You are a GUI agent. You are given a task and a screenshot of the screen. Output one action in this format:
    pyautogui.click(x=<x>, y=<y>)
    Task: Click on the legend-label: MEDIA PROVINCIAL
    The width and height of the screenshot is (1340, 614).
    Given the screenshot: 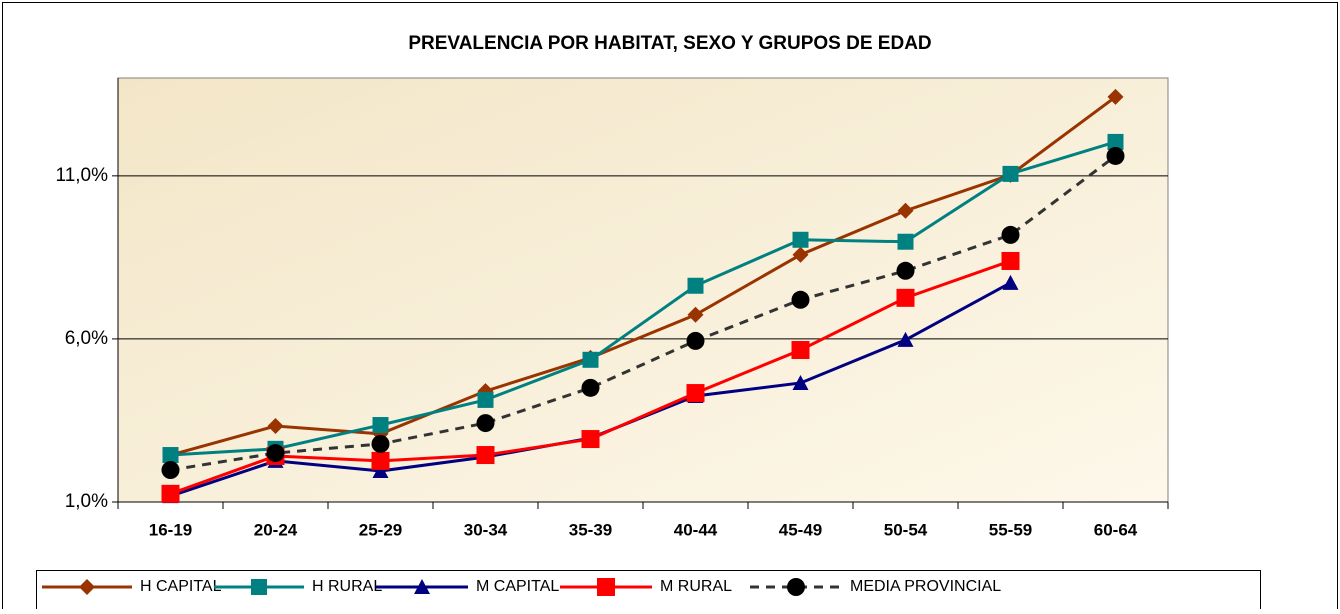 What is the action you would take?
    pyautogui.click(x=925, y=586)
    